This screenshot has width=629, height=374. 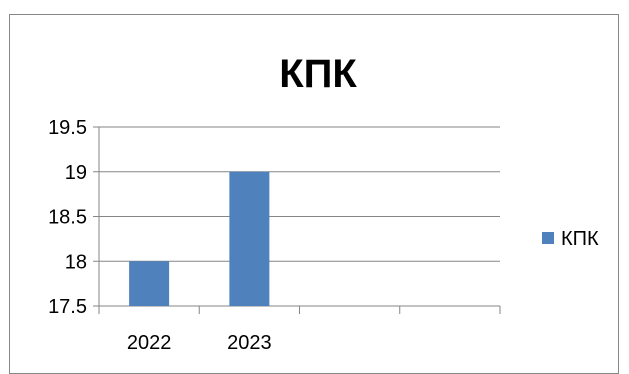 What do you see at coordinates (199, 343) in the screenshot?
I see `x-category-labels: 2022 2023` at bounding box center [199, 343].